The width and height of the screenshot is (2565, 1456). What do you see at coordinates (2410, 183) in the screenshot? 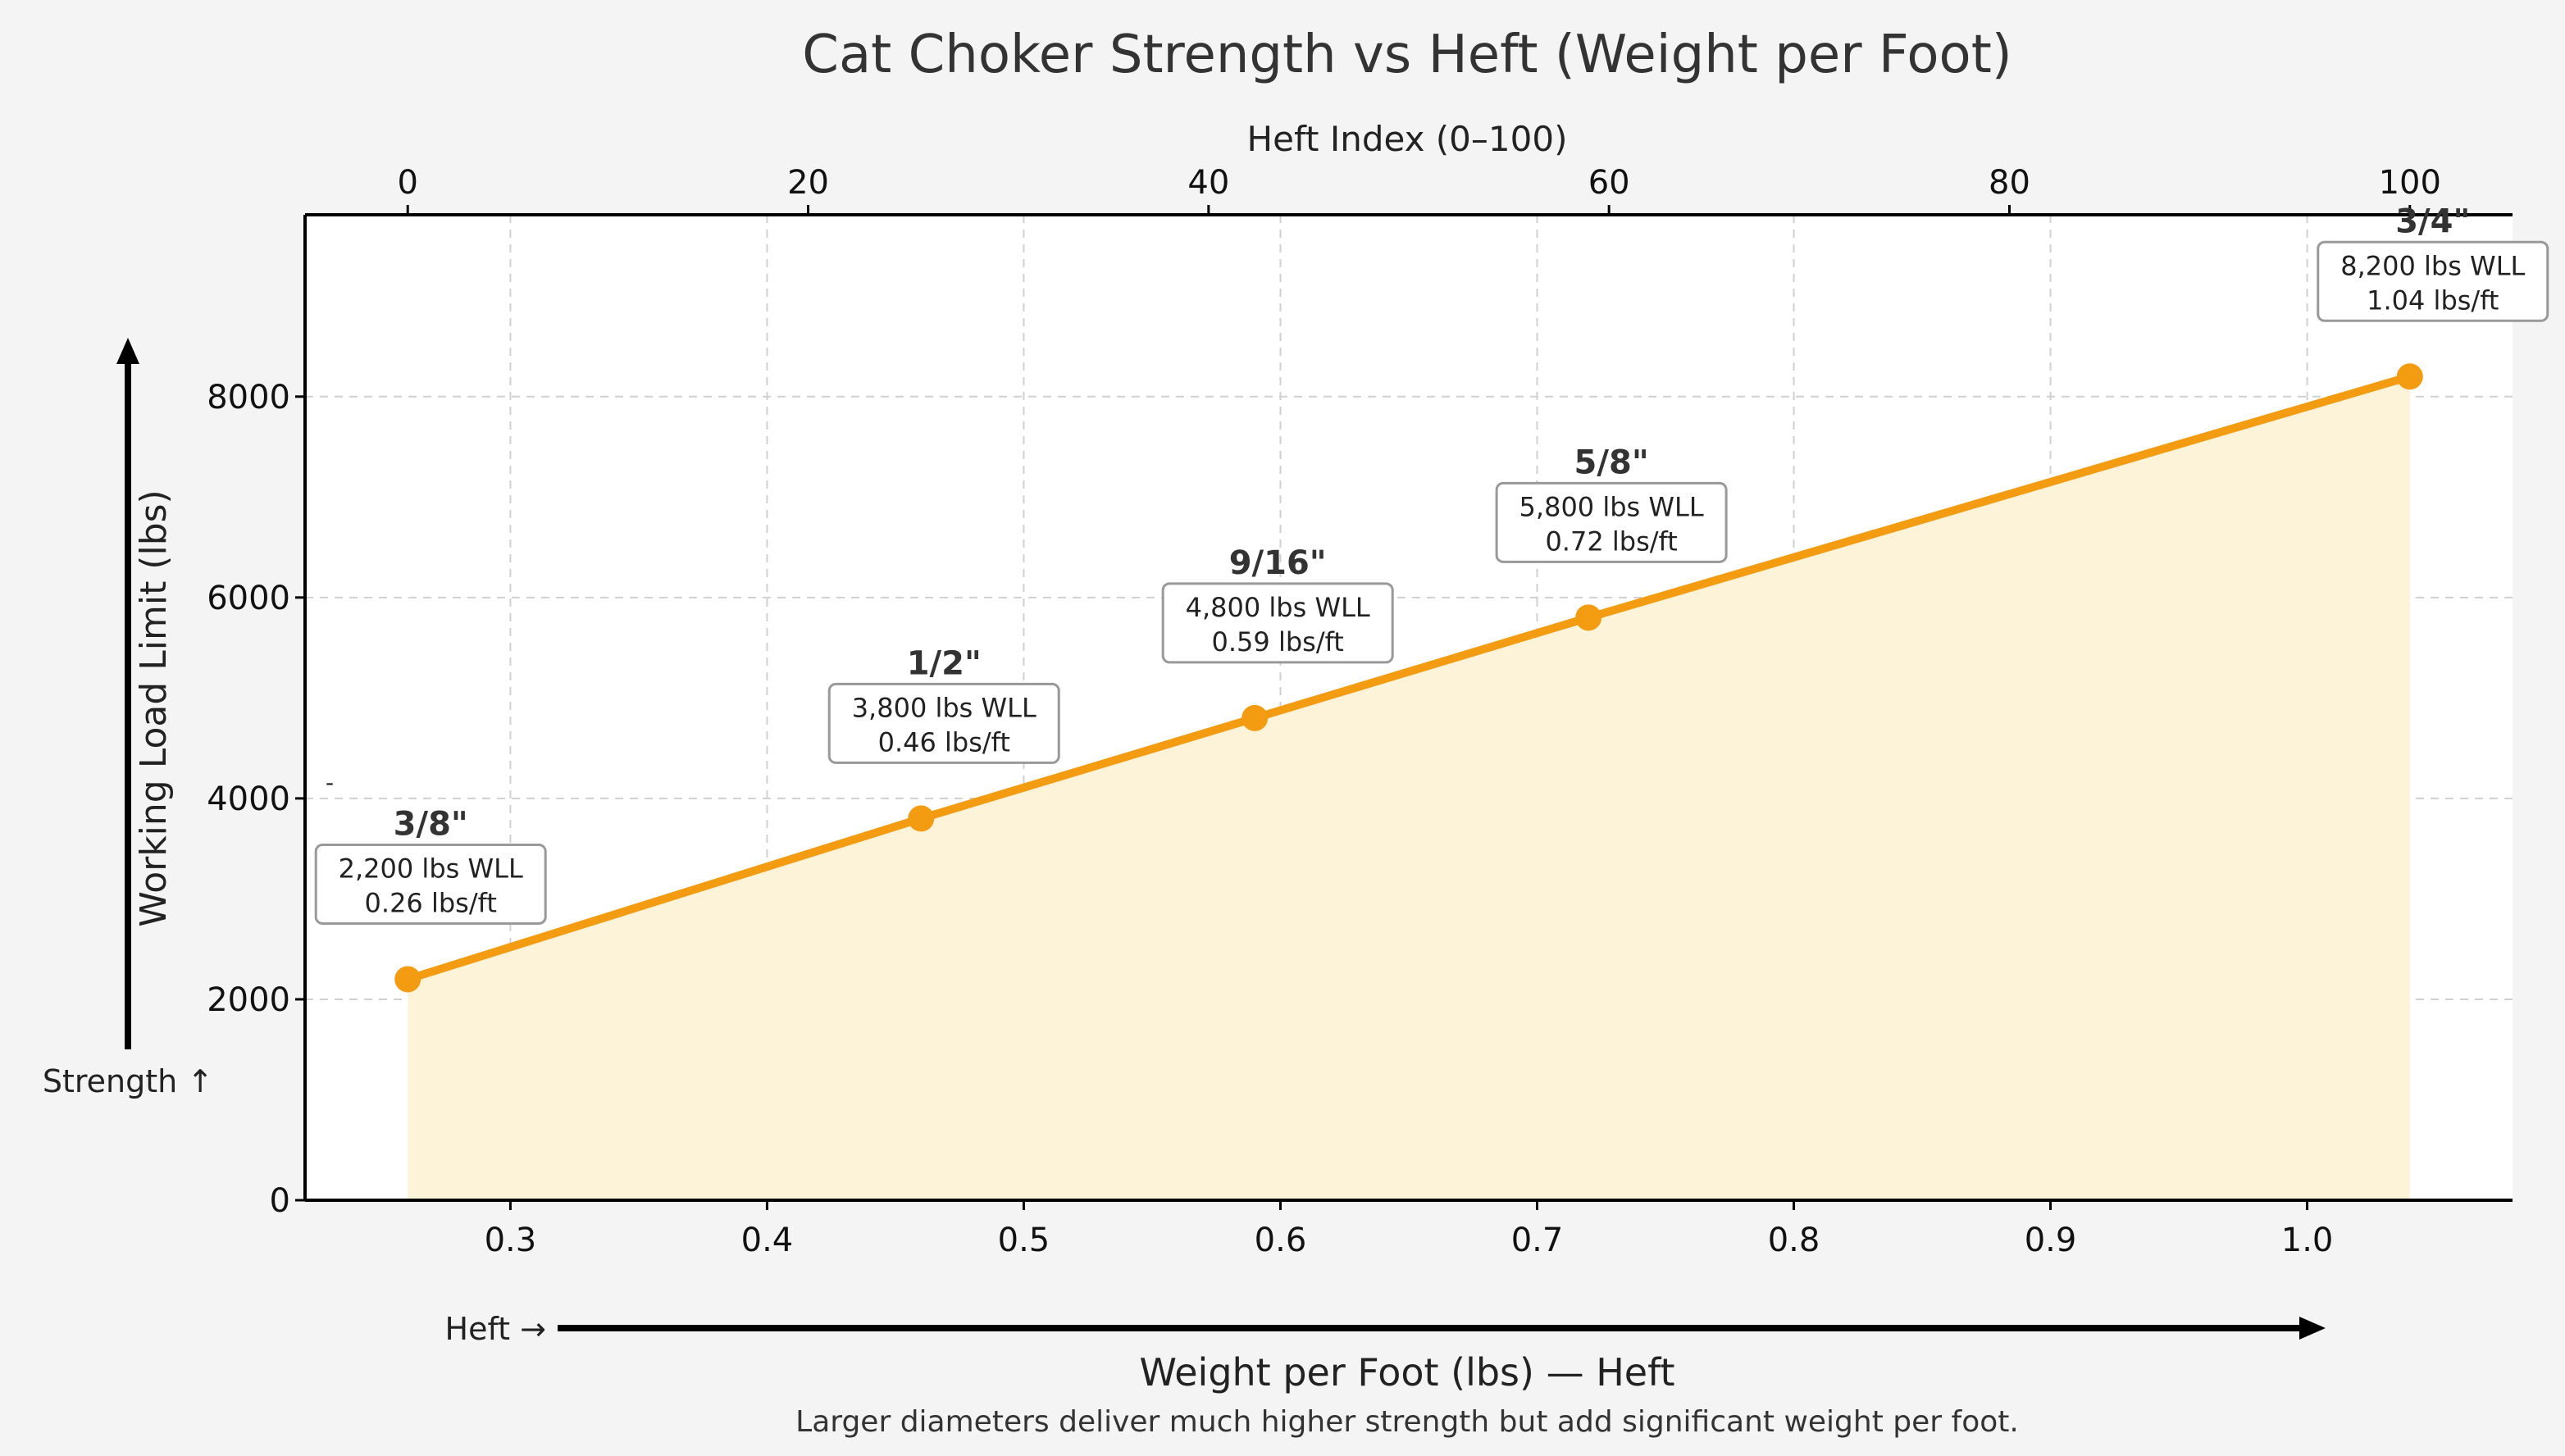
I see `top-tick-label: 100` at bounding box center [2410, 183].